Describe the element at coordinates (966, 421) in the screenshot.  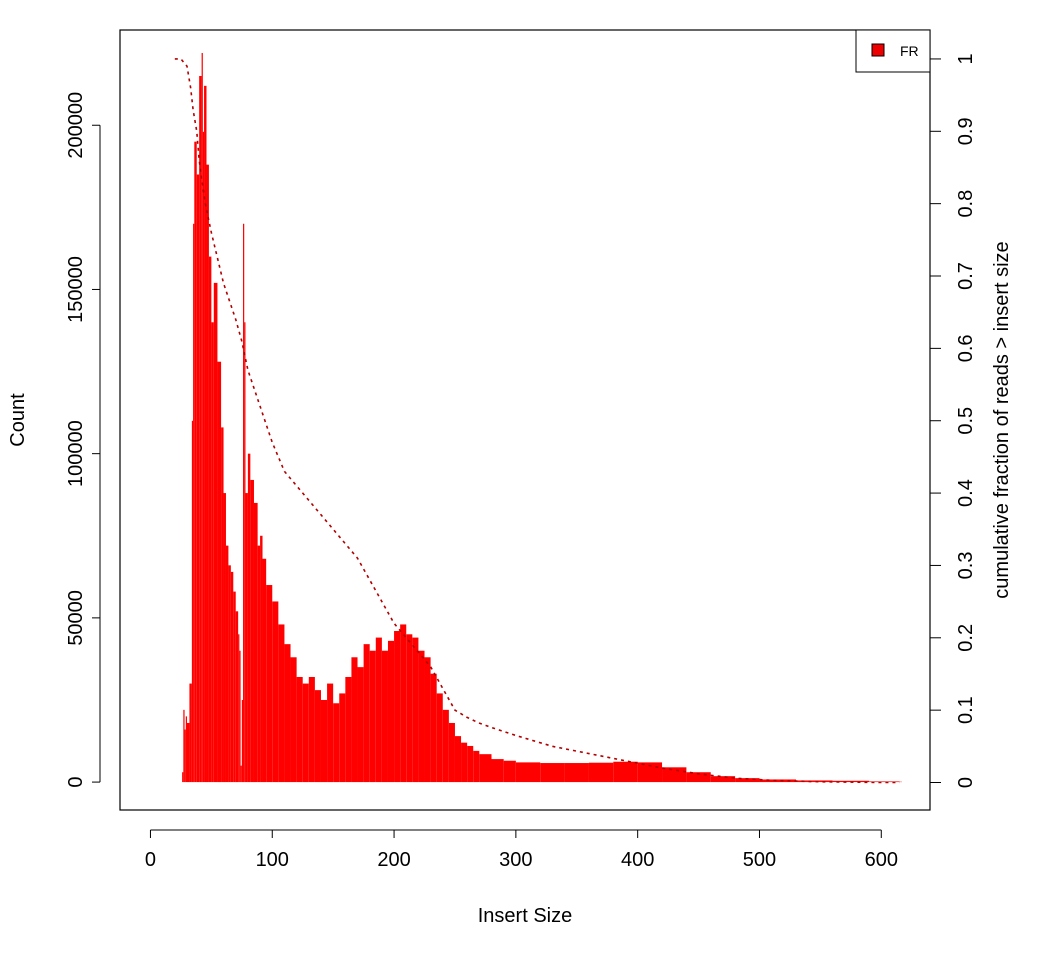
I see `y2-tick-label: 0.5` at that location.